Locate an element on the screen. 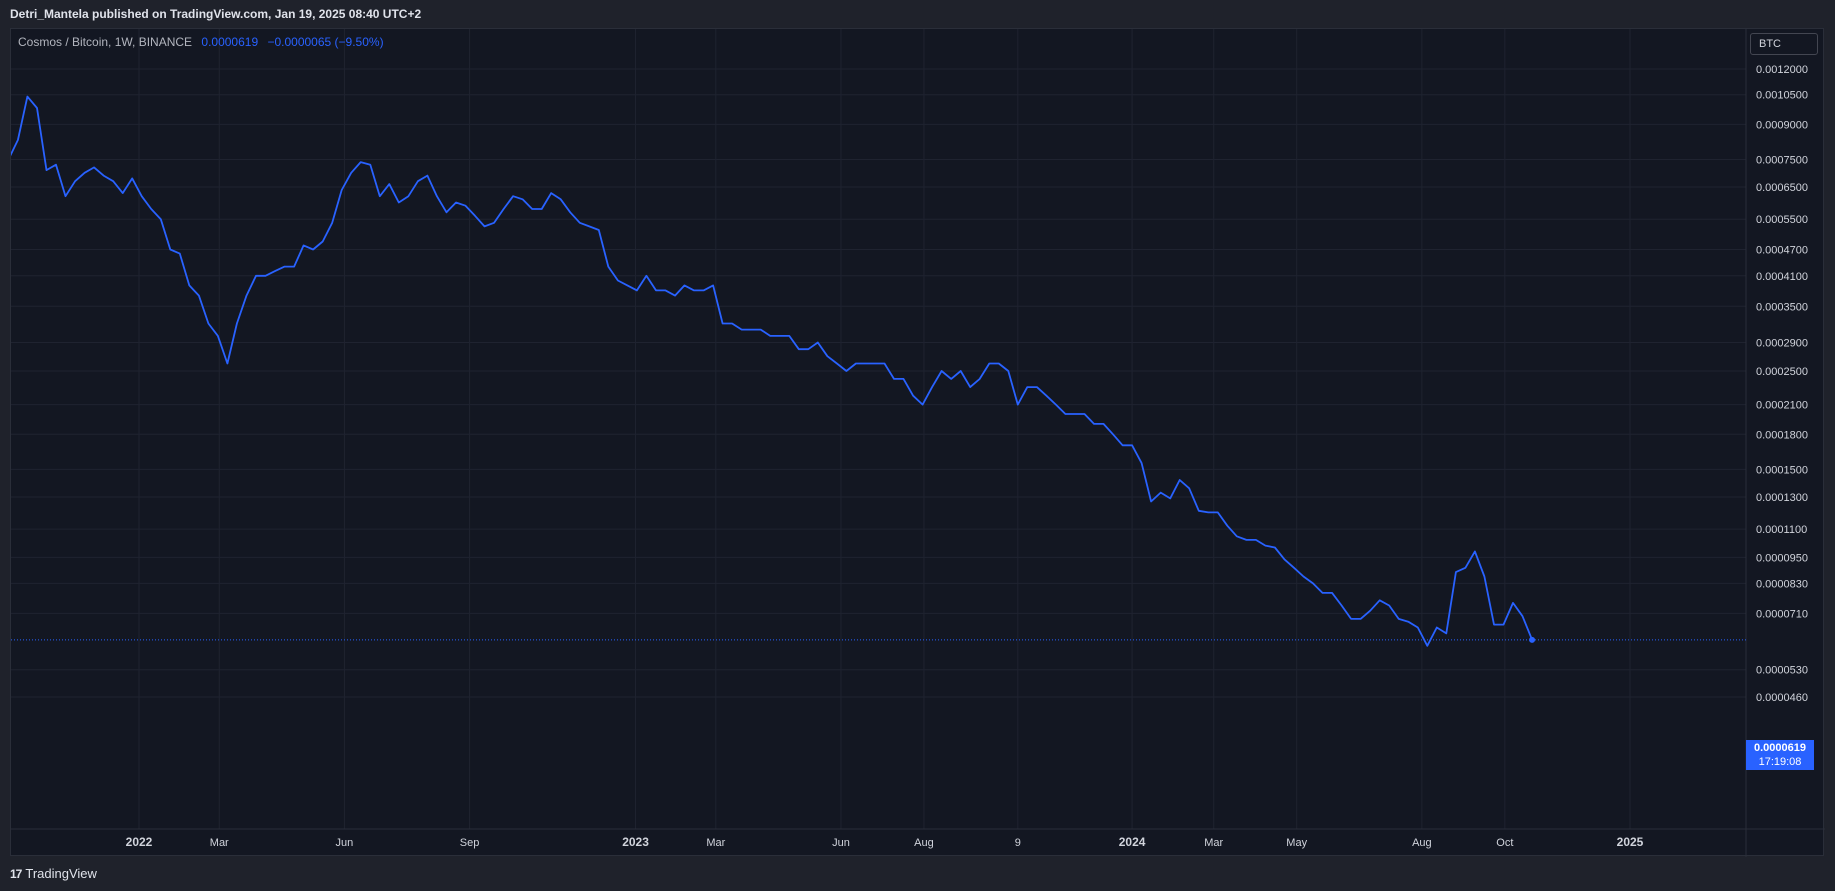 This screenshot has width=1835, height=891. x-tick-label: 9 is located at coordinates (1018, 843).